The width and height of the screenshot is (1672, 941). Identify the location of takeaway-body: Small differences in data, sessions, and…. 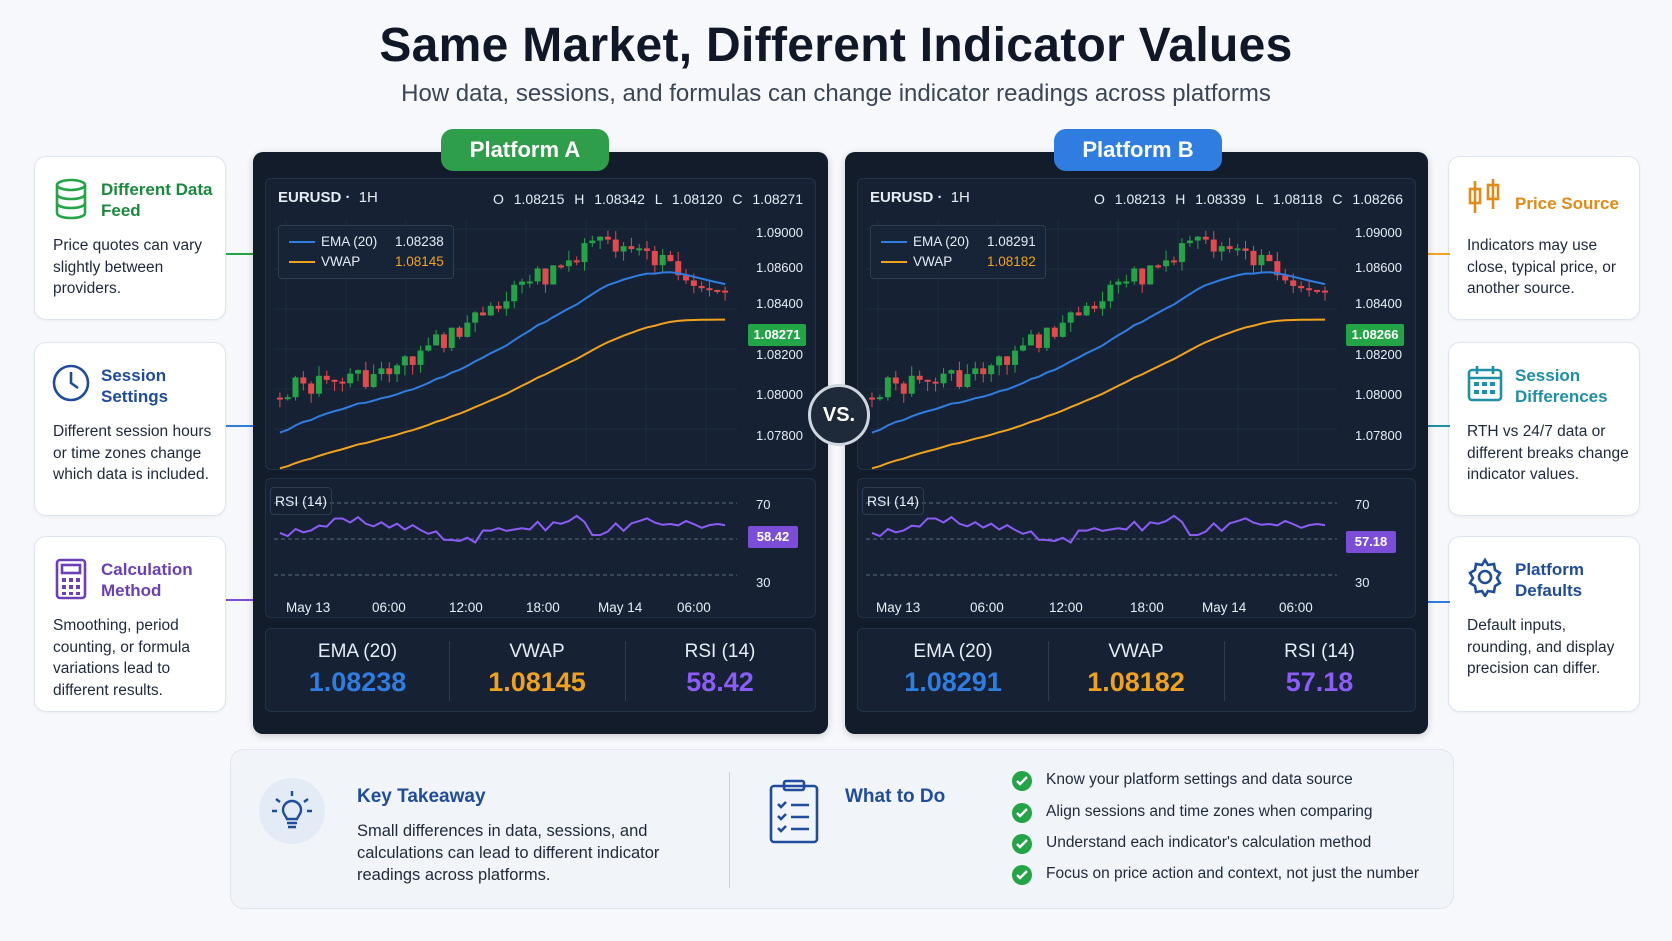
(508, 853).